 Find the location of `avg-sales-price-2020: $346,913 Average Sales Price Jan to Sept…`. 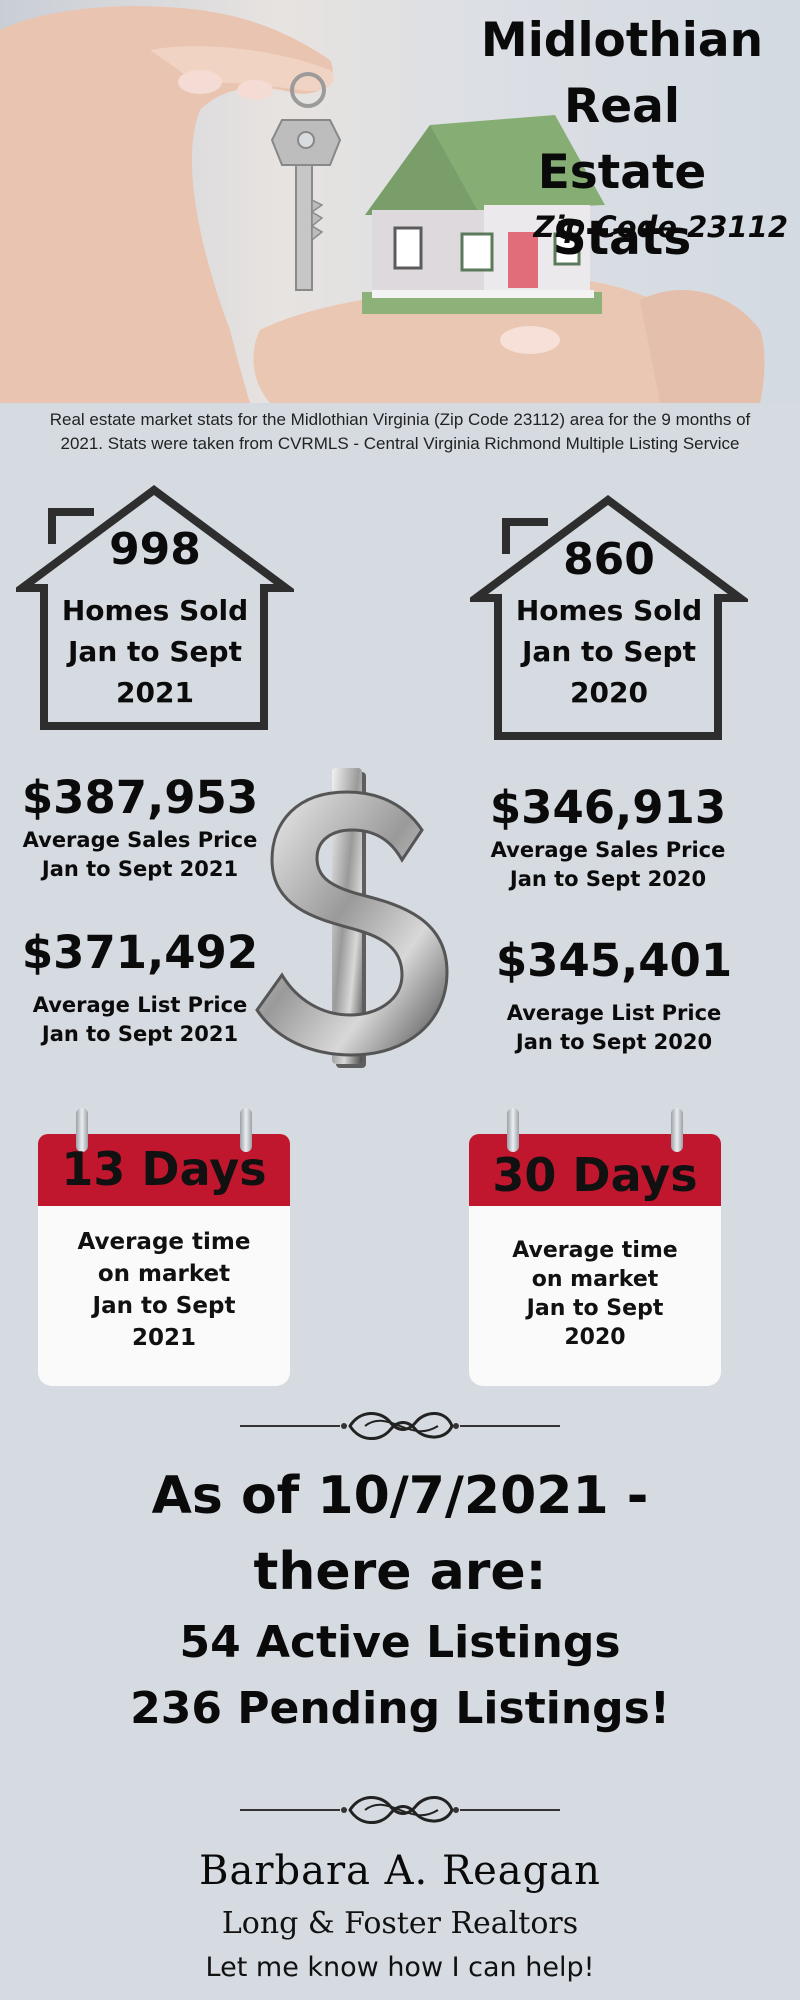

avg-sales-price-2020: $346,913 Average Sales Price Jan to Sept… is located at coordinates (608, 837).